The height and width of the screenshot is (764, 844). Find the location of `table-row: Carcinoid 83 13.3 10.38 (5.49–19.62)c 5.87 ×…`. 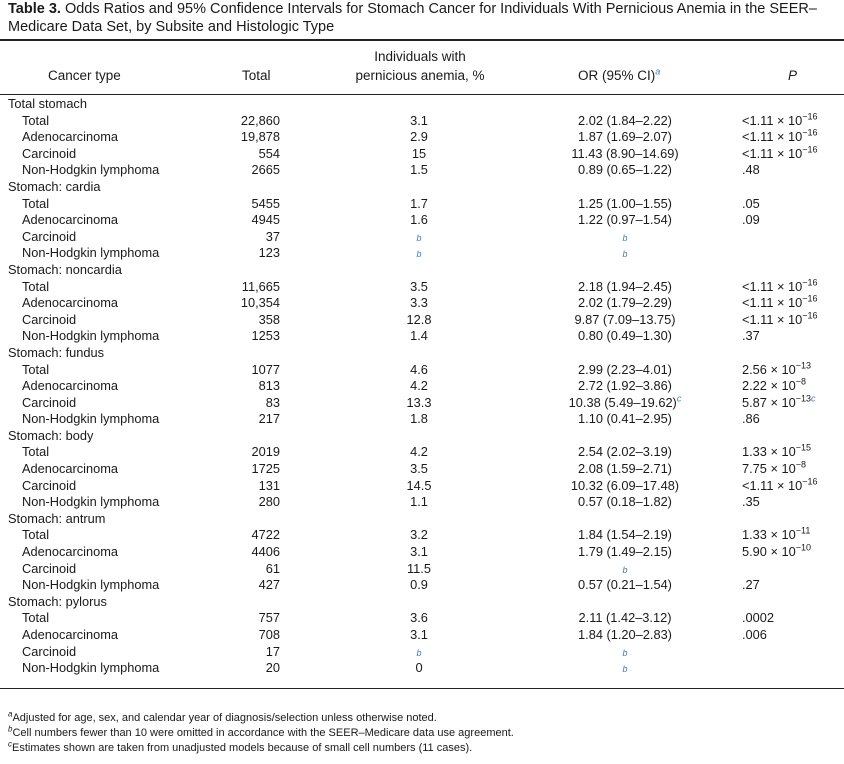

table-row: Carcinoid 83 13.3 10.38 (5.49–19.62)c 5.87 ×… is located at coordinates (422, 402).